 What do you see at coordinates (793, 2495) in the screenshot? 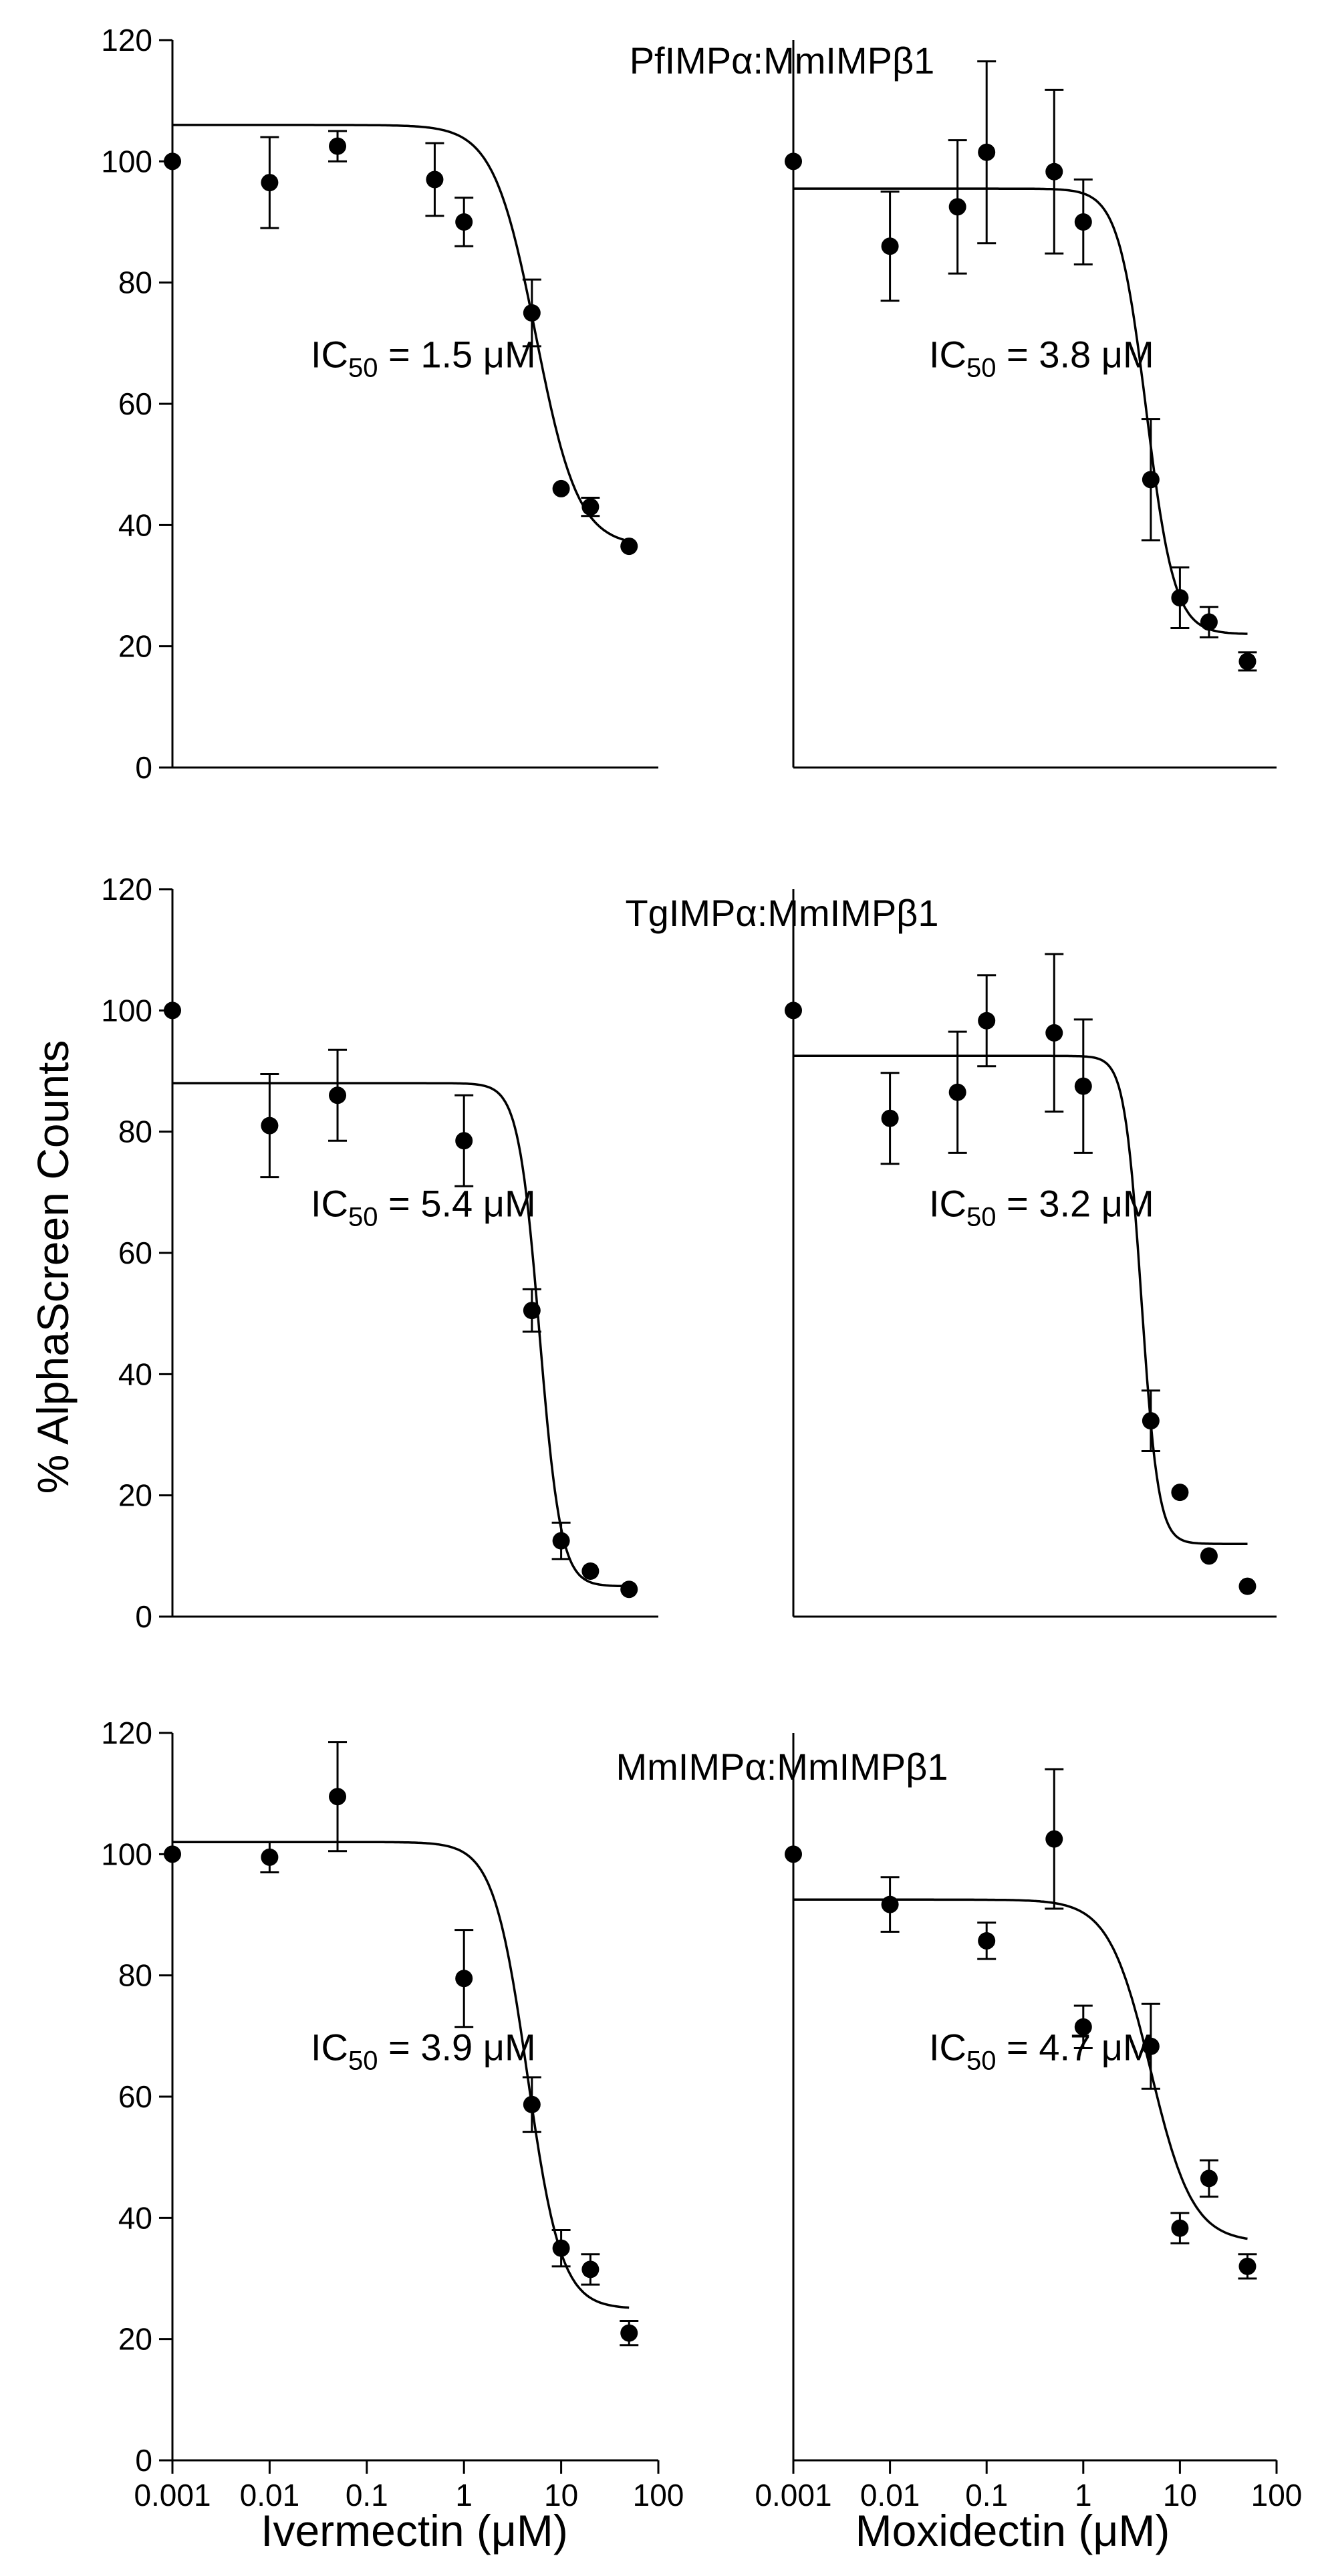
I see `x-tick-label: 0.001` at bounding box center [793, 2495].